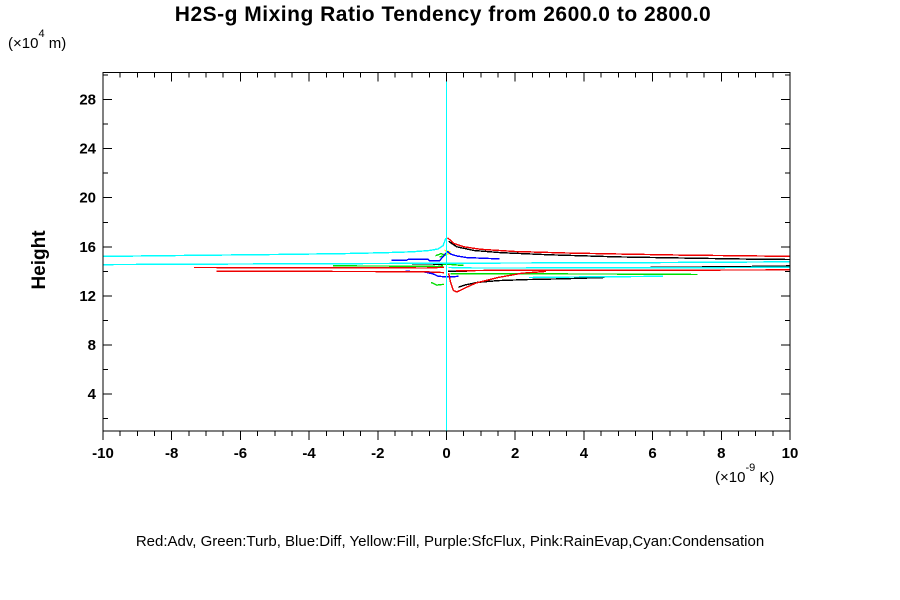 This screenshot has width=900, height=600. I want to click on x-tick-label: -10, so click(103, 453).